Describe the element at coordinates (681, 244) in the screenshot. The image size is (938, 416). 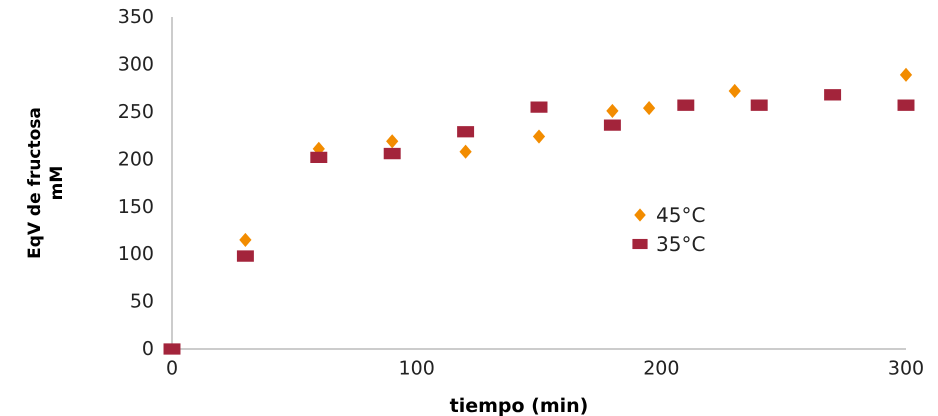
I see `legend-label: 35°C` at that location.